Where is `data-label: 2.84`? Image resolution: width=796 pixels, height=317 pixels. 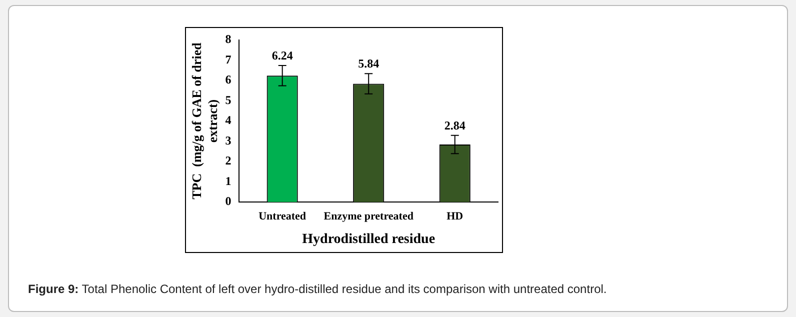 data-label: 2.84 is located at coordinates (455, 125).